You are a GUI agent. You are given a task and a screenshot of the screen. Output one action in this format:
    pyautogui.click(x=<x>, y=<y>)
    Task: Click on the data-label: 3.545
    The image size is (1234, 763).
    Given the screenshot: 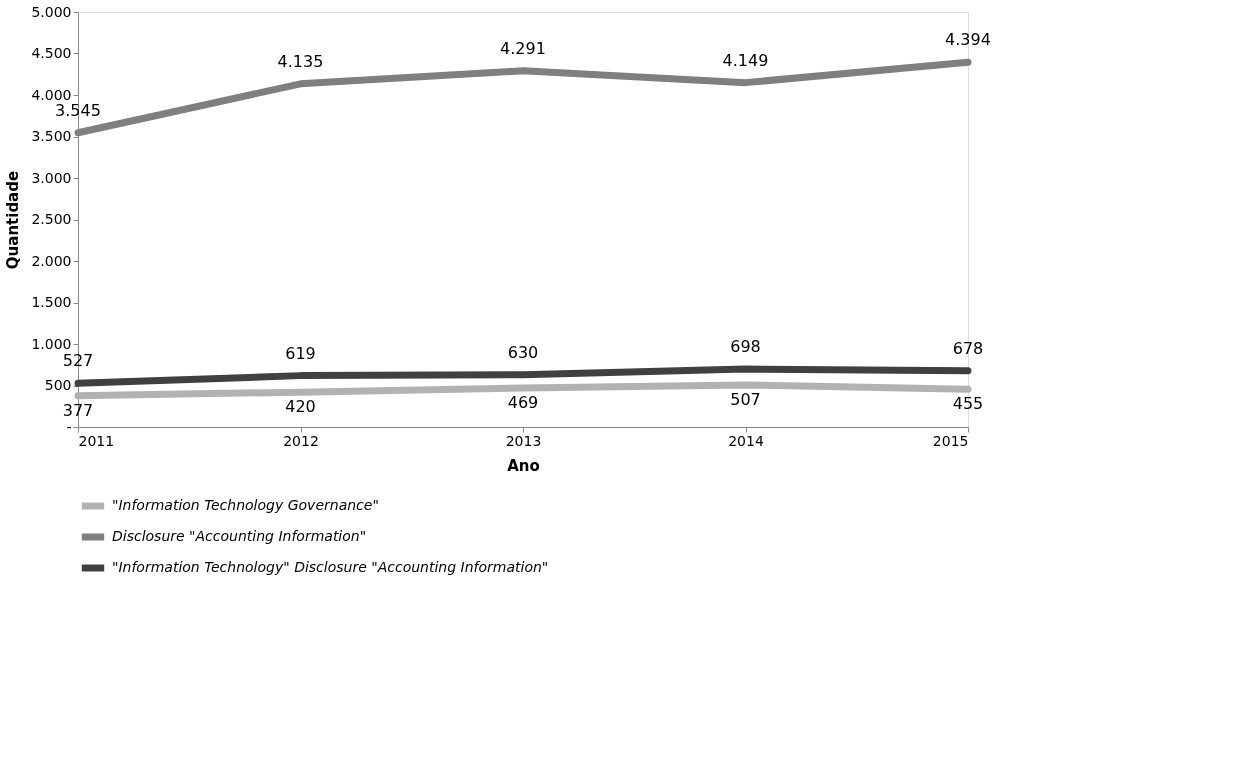 What is the action you would take?
    pyautogui.click(x=78, y=110)
    